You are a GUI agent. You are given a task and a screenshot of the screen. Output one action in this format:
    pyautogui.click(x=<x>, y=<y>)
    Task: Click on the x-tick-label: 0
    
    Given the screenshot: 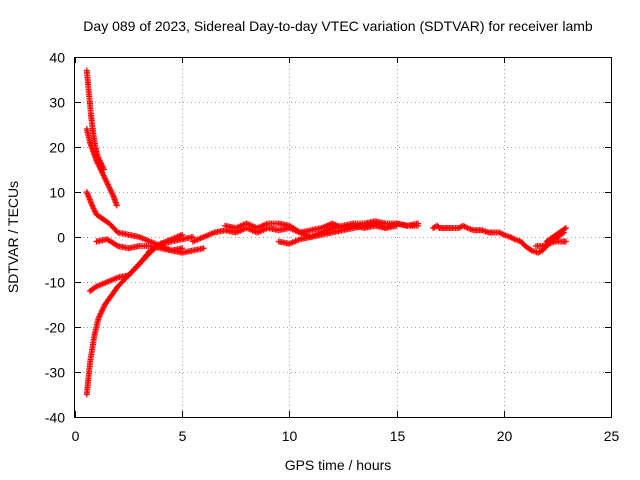 What is the action you would take?
    pyautogui.click(x=76, y=436)
    